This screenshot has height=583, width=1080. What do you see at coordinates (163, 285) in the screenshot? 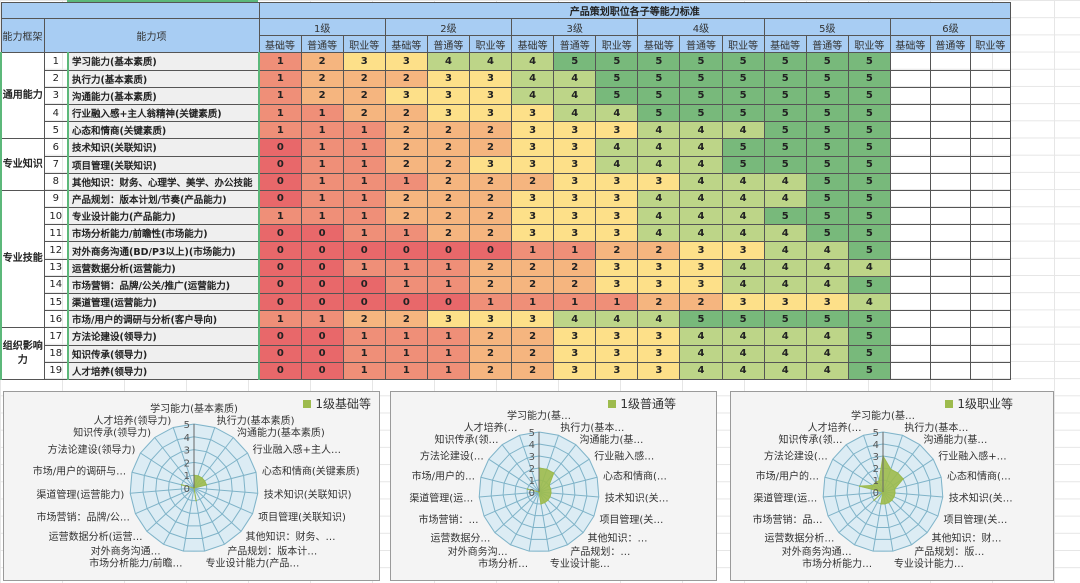
I see `ability-item: 市场营销：品牌/公关/推广(运营能力)` at bounding box center [163, 285].